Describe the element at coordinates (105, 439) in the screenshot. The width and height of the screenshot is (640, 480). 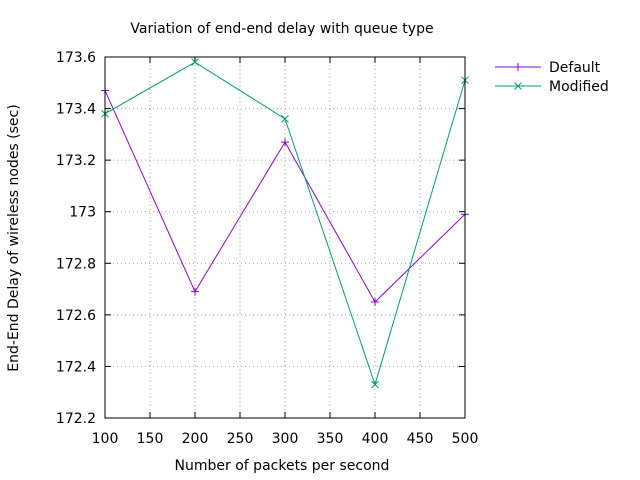
I see `x-tick-label: 100` at that location.